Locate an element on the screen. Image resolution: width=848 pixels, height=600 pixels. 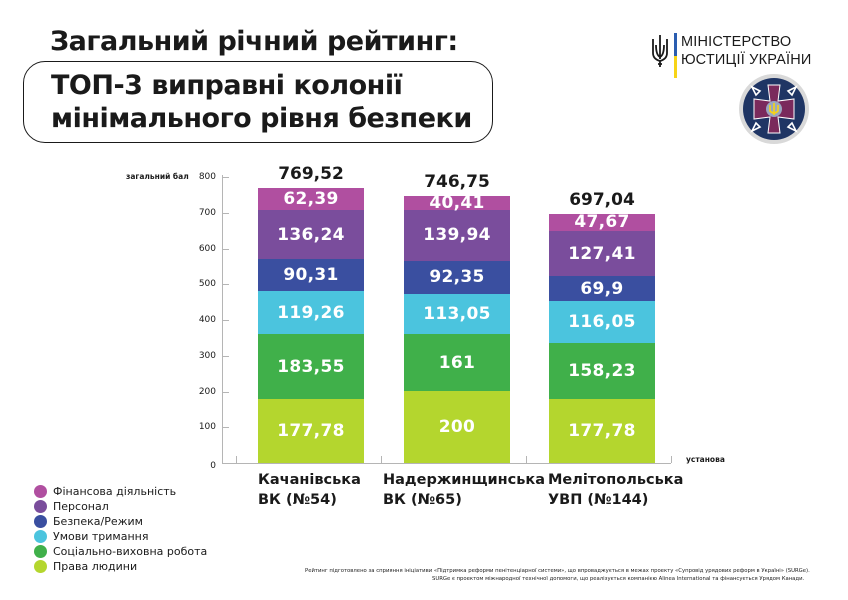
legend-label: Соціально-виховна робота is located at coordinates (130, 551).